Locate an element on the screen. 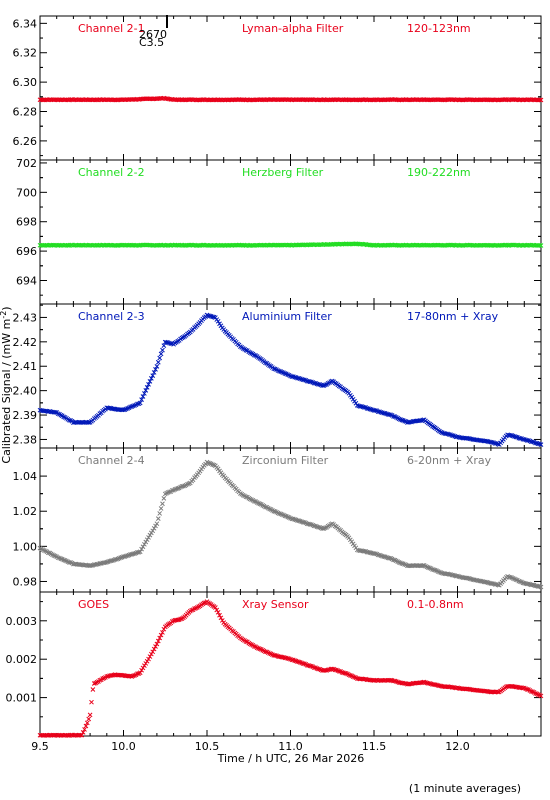  panel-label: Herzberg Filter is located at coordinates (283, 172).